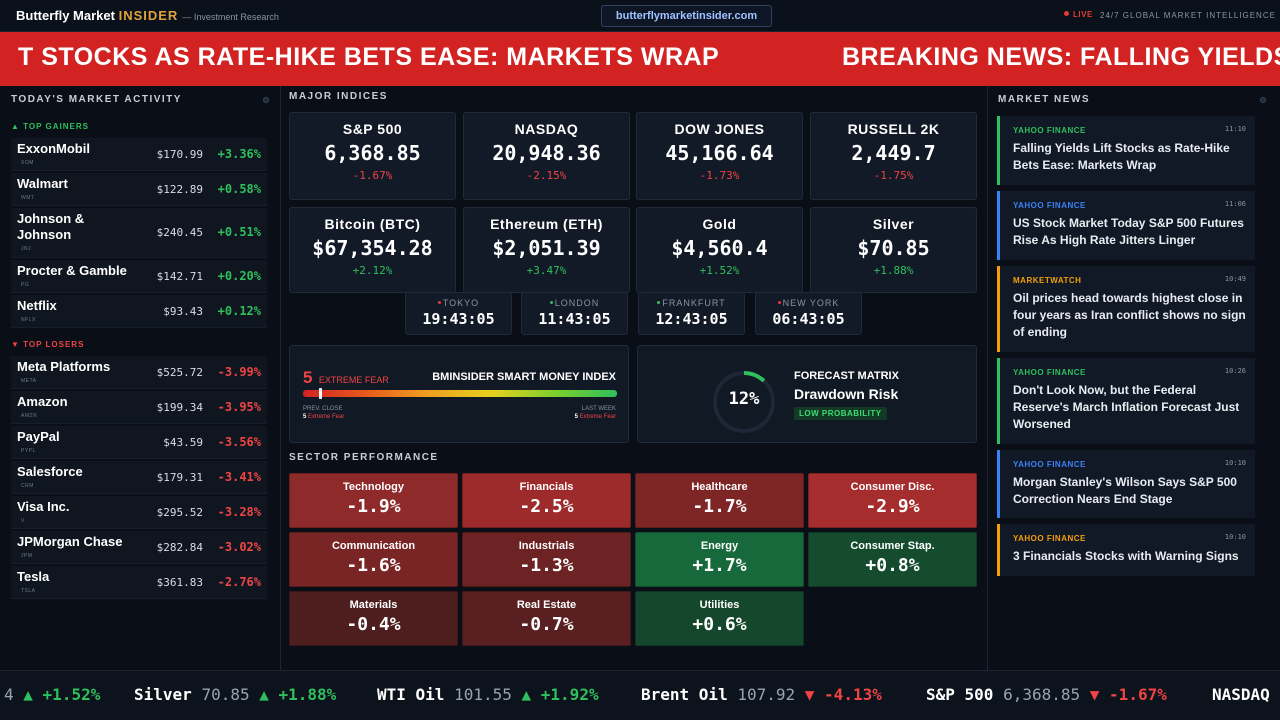 The image size is (1280, 720). I want to click on sector-tile: Consumer Stap. +0.8%, so click(892, 559).